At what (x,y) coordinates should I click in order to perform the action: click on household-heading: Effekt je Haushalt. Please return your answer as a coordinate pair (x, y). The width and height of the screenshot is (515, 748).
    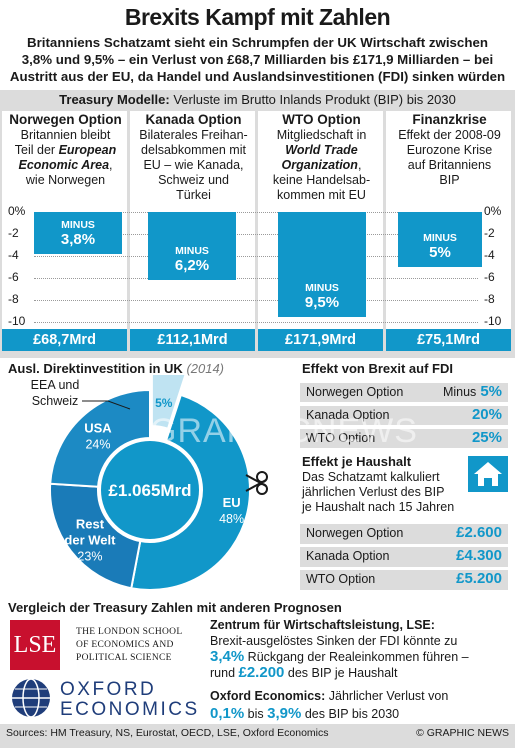
    Looking at the image, I should click on (357, 461).